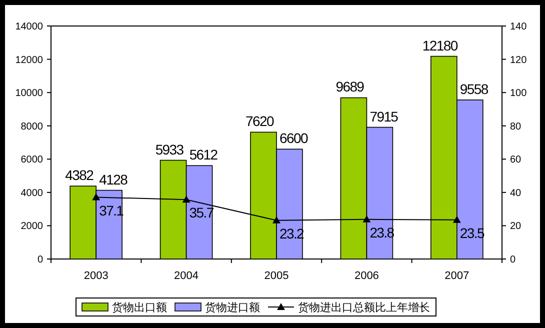 This screenshot has height=328, width=545. Describe the element at coordinates (79, 175) in the screenshot. I see `data-label: 4382` at that location.